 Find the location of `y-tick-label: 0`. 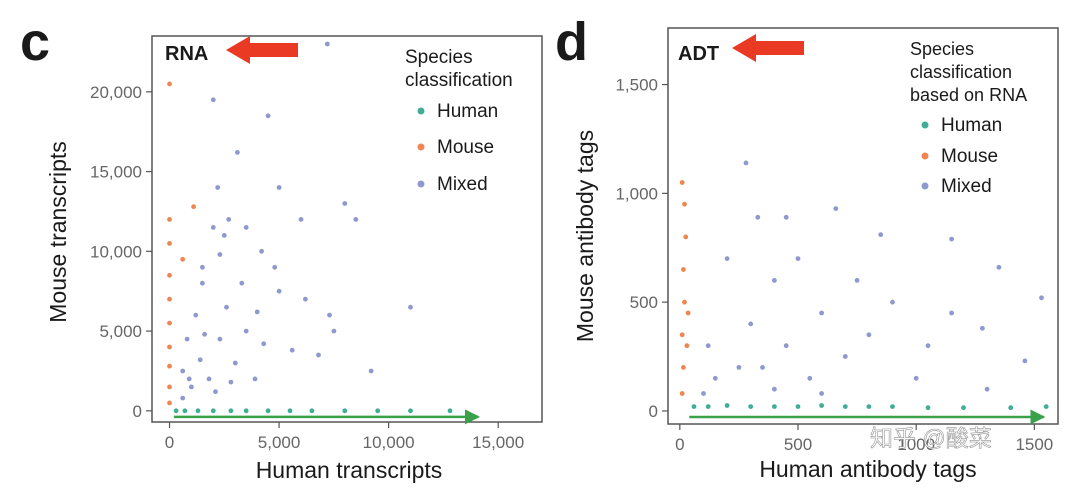

y-tick-label: 0 is located at coordinates (653, 411).